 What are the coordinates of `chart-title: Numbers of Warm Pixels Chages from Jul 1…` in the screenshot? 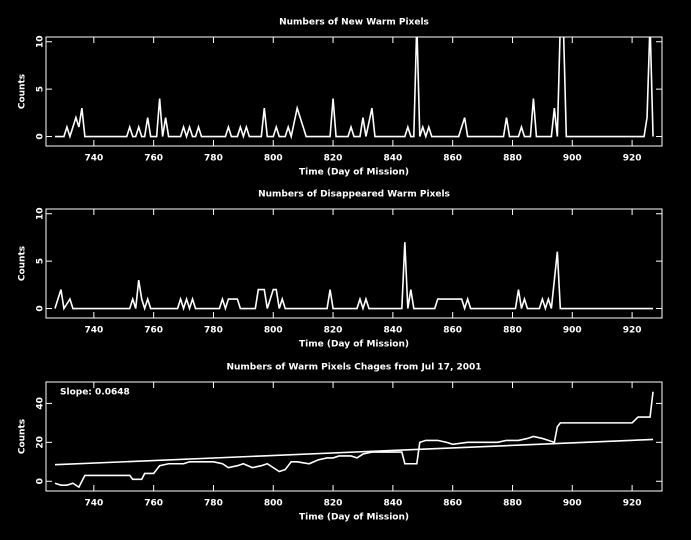 It's located at (353, 368).